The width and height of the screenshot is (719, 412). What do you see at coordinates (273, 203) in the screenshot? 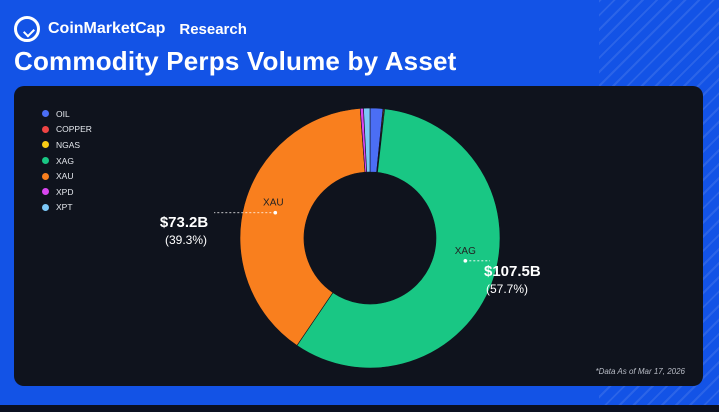
I see `slice-label-xau: XAU` at bounding box center [273, 203].